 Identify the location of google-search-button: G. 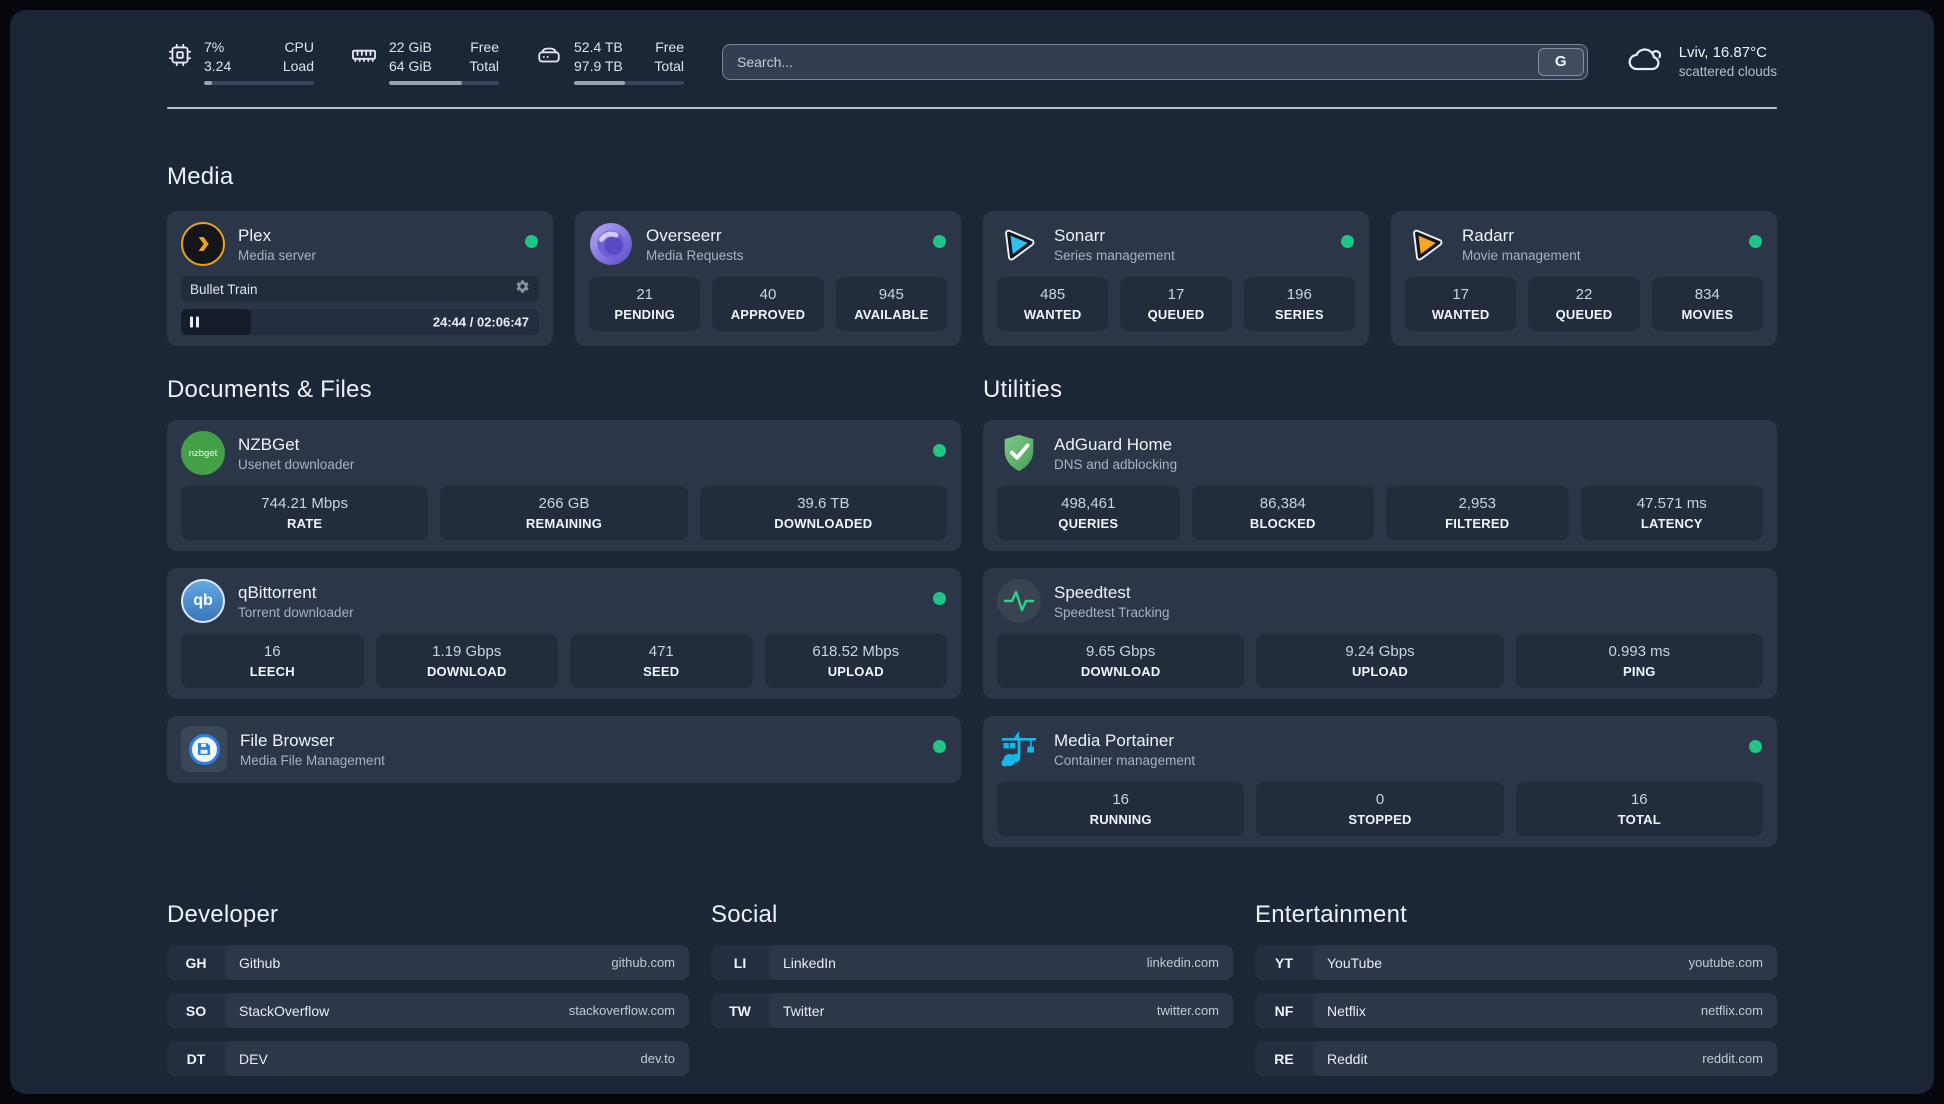
(1560, 61).